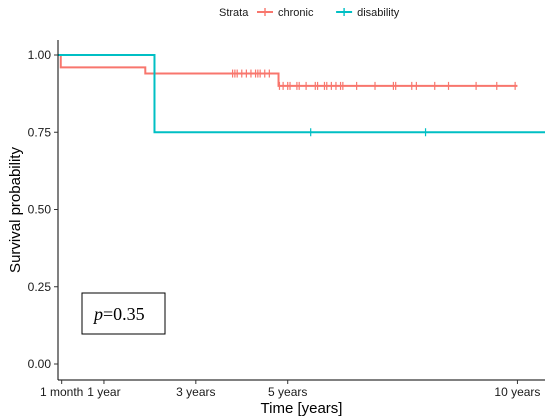 This screenshot has width=550, height=420. I want to click on p-value-box: p=0.35, so click(123, 313).